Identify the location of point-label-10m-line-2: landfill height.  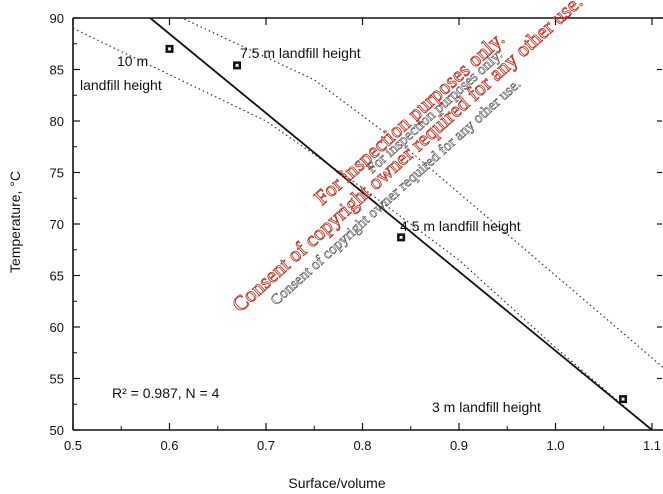
(121, 85).